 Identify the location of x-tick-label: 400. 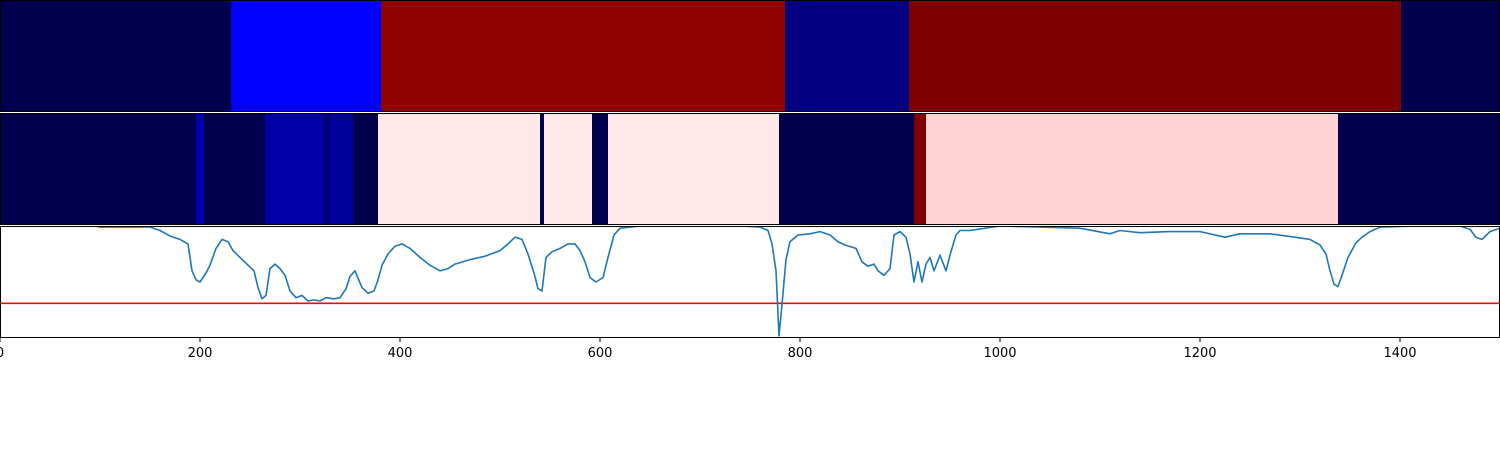
(400, 353).